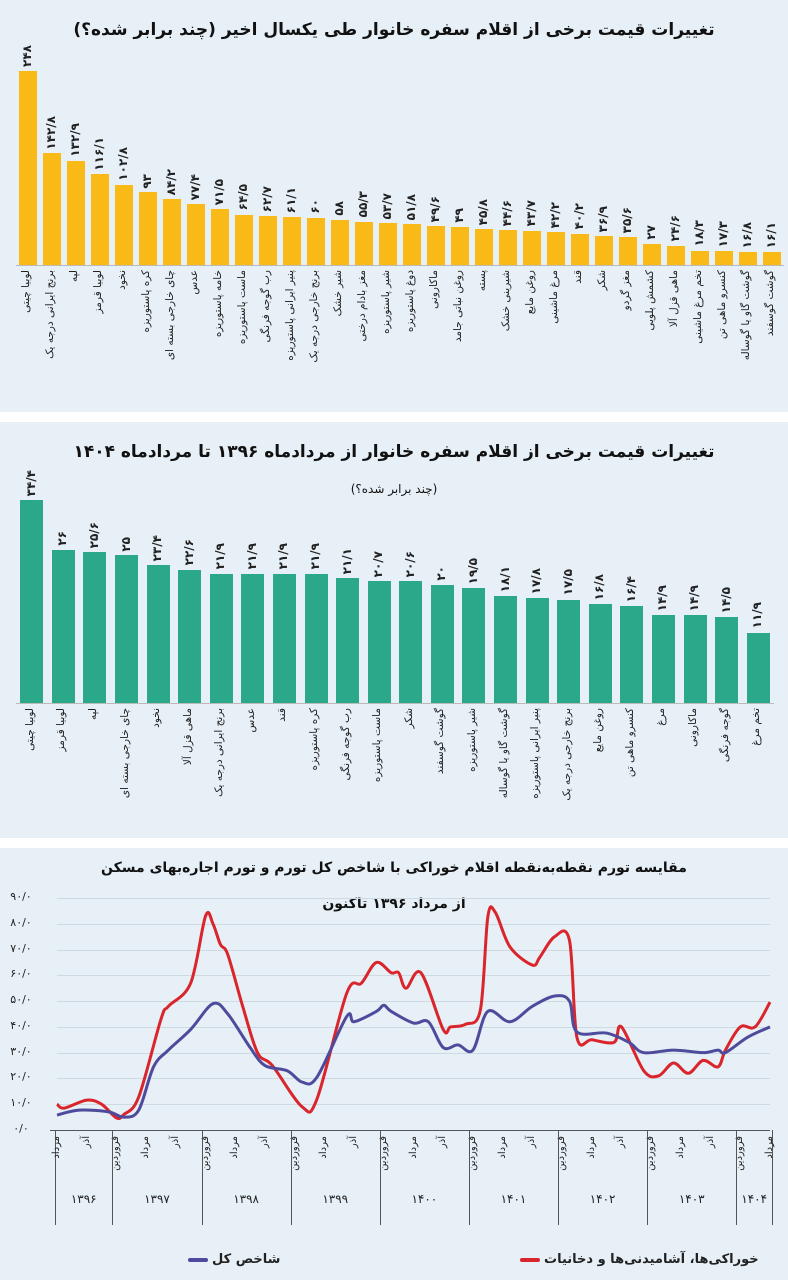 This screenshot has width=788, height=1280. I want to click on value-label: ۱۶/۱, so click(771, 235).